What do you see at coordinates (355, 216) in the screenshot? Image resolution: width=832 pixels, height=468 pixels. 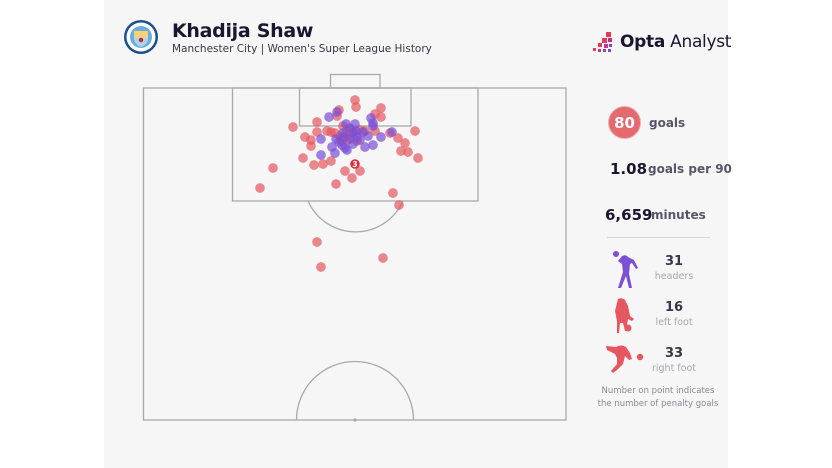 I see `penalty-arc` at bounding box center [355, 216].